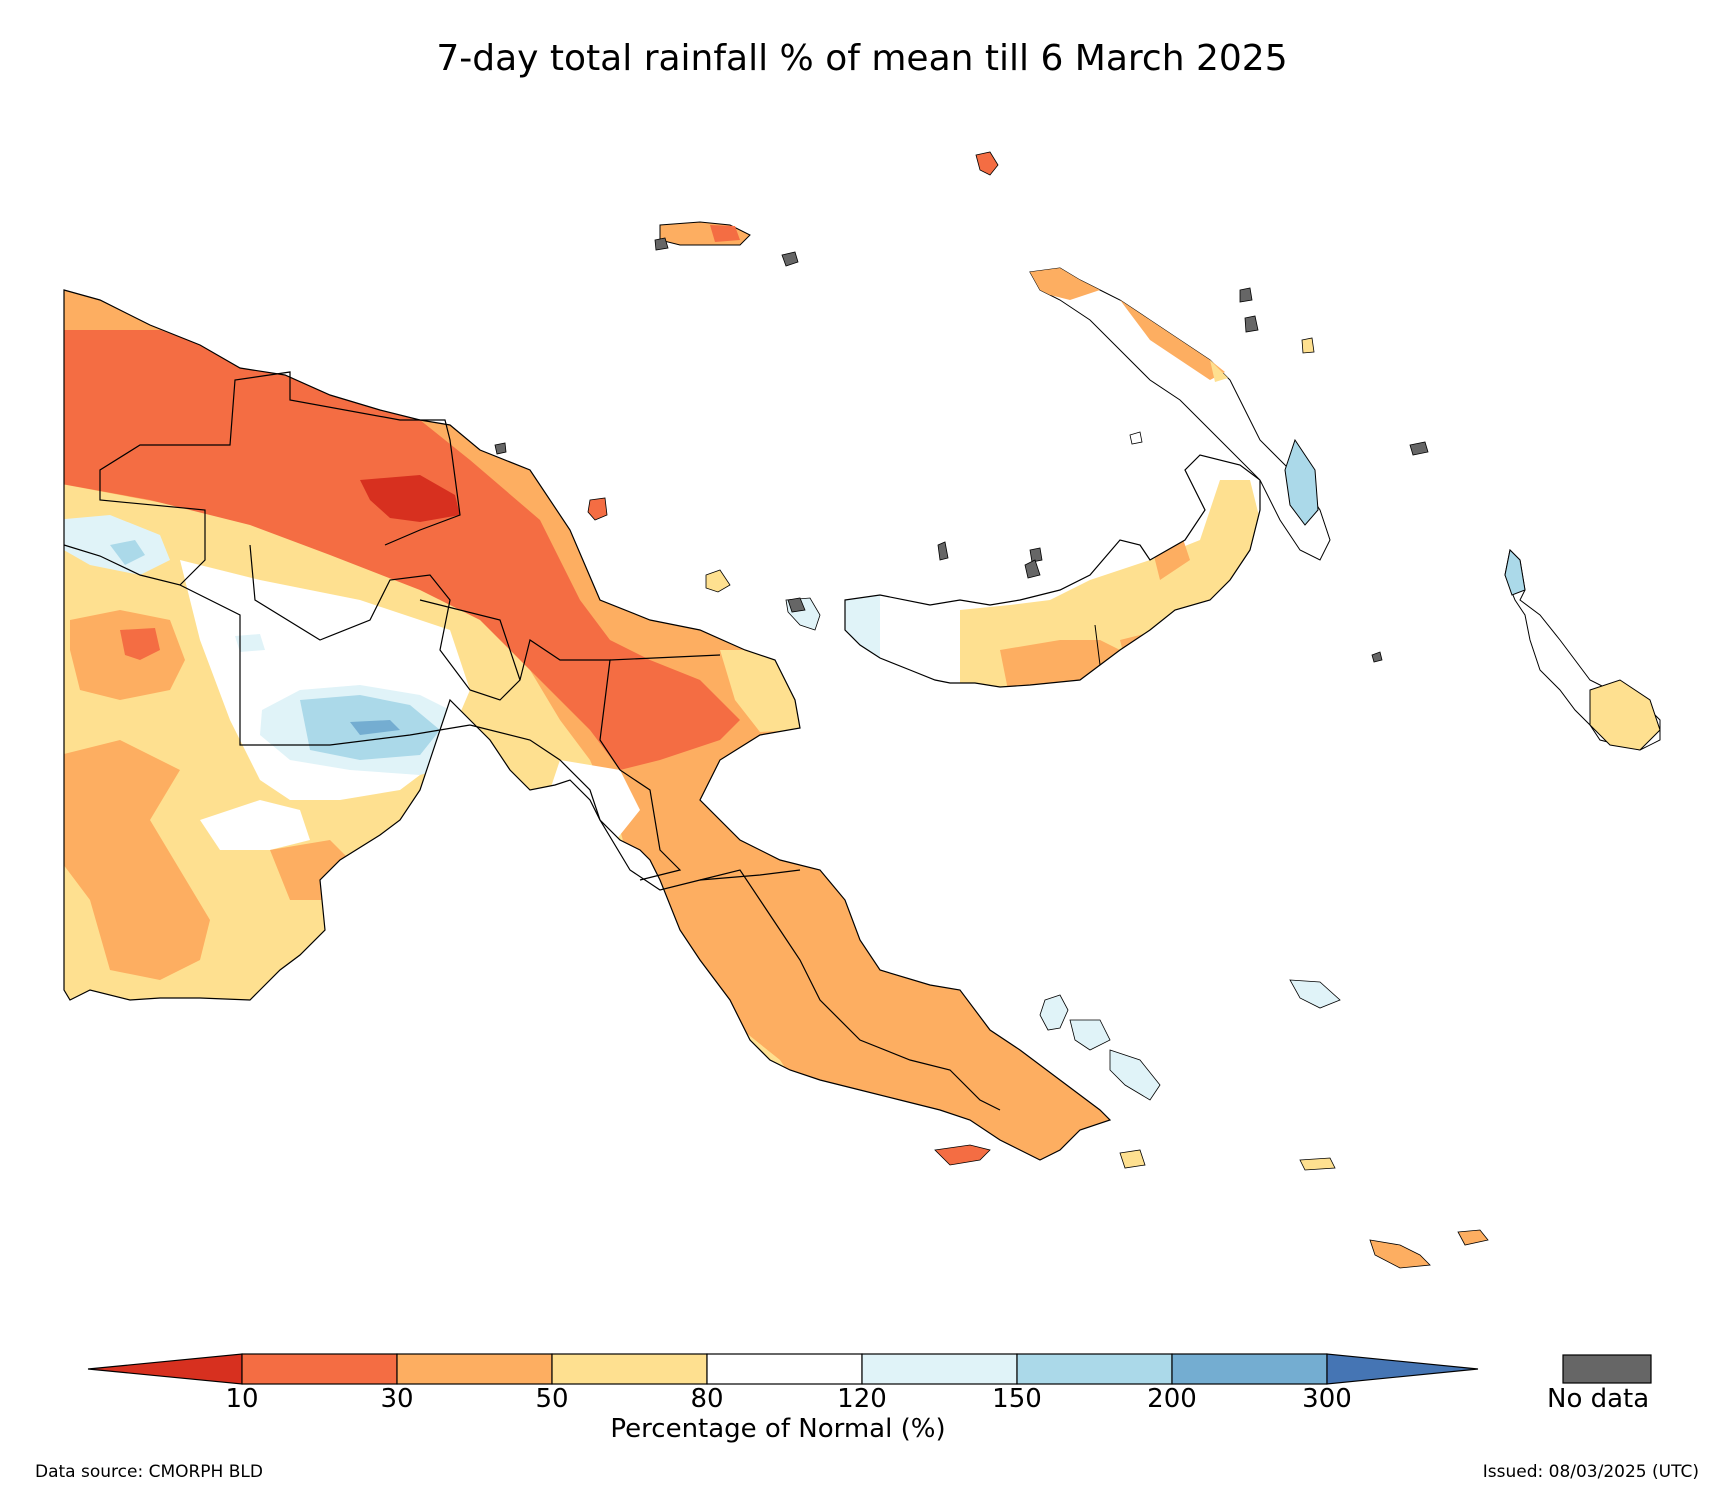  What do you see at coordinates (1172, 1399) in the screenshot?
I see `colorbar-tick-200: 200` at bounding box center [1172, 1399].